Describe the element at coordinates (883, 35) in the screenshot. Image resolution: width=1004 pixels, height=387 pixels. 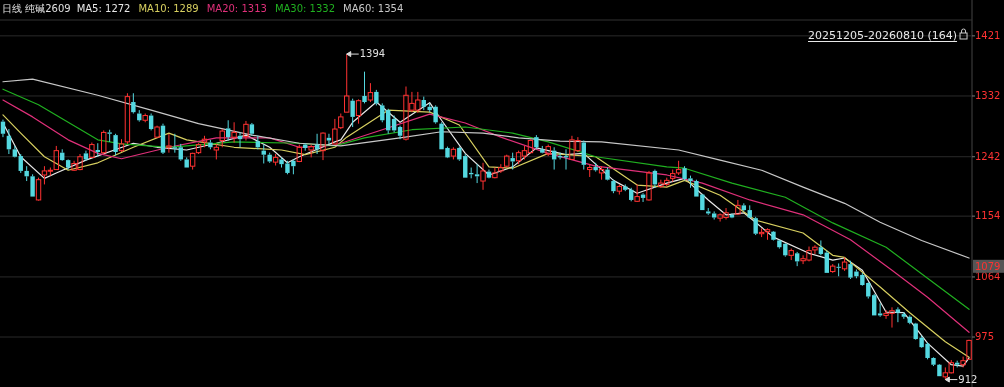
I see `annotation: 20251205-20260810 (164)` at that location.